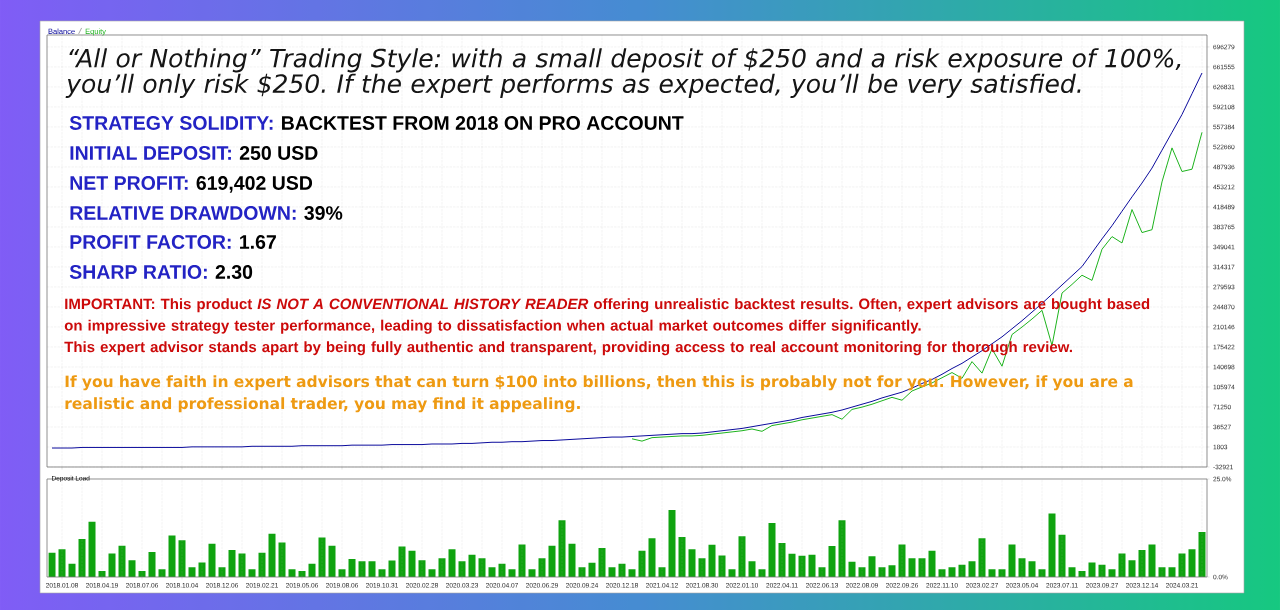 This screenshot has width=1280, height=610. What do you see at coordinates (183, 213) in the screenshot?
I see `annotation: RELATIVE DRAWDOWN:` at bounding box center [183, 213].